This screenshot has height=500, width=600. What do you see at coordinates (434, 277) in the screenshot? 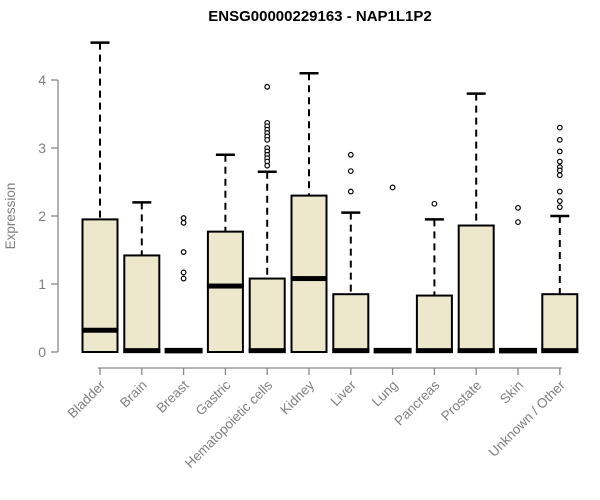
I see `boxplot-pancreas` at bounding box center [434, 277].